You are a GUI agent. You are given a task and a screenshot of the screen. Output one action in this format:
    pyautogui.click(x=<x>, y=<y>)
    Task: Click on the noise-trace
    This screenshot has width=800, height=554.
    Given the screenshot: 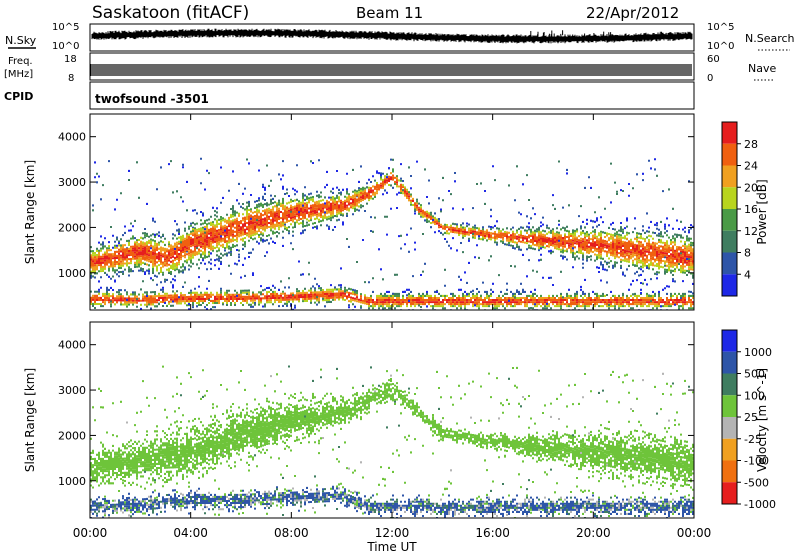 What is the action you would take?
    pyautogui.click(x=392, y=36)
    